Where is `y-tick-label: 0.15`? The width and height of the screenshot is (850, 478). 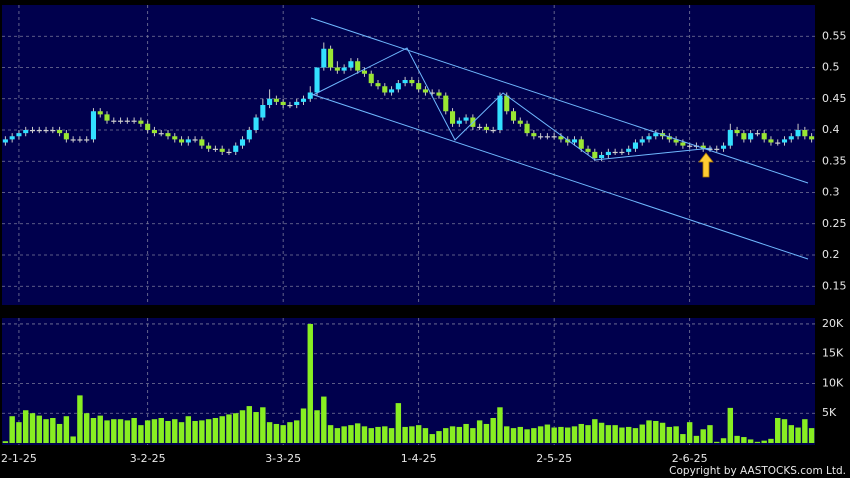
y-tick-label: 0.15 is located at coordinates (834, 285).